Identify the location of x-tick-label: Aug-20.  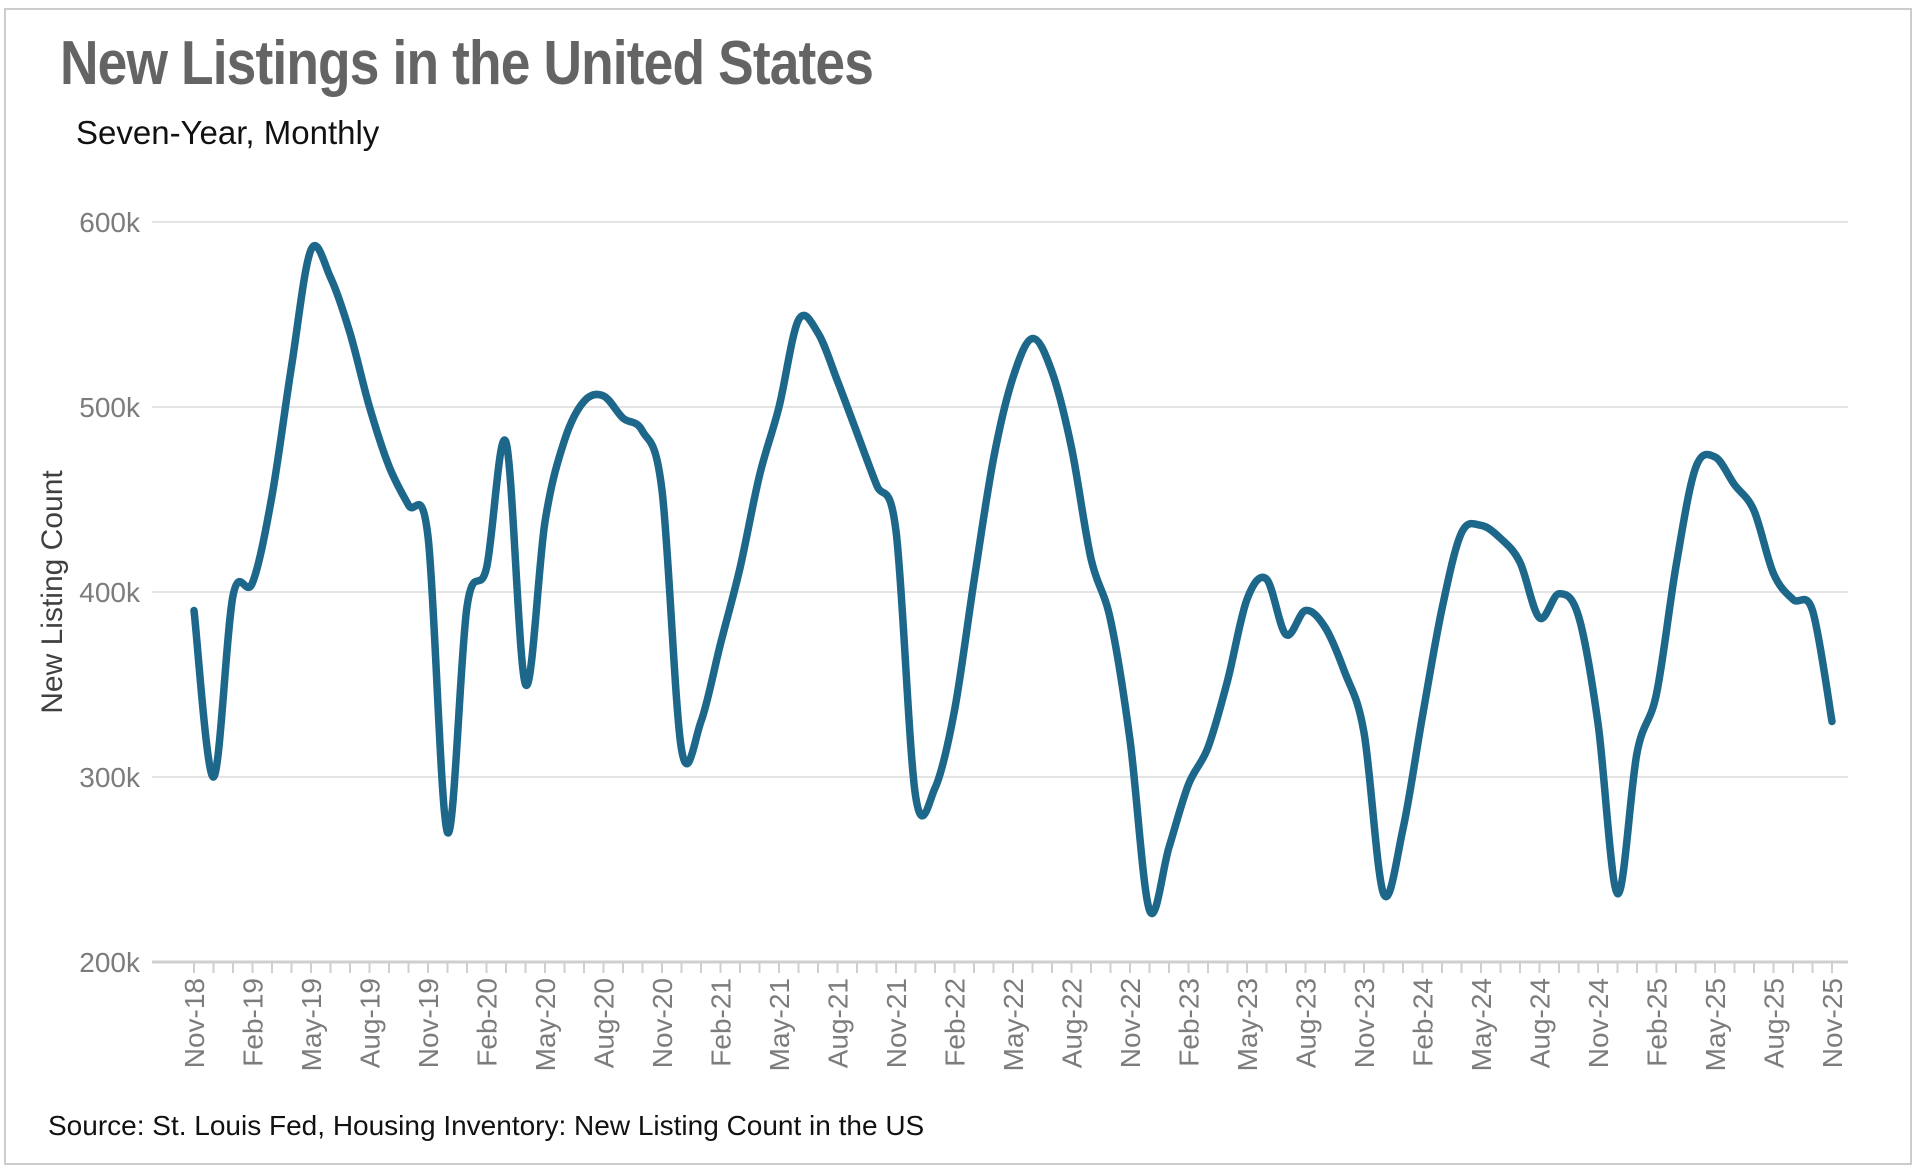
(604, 1023).